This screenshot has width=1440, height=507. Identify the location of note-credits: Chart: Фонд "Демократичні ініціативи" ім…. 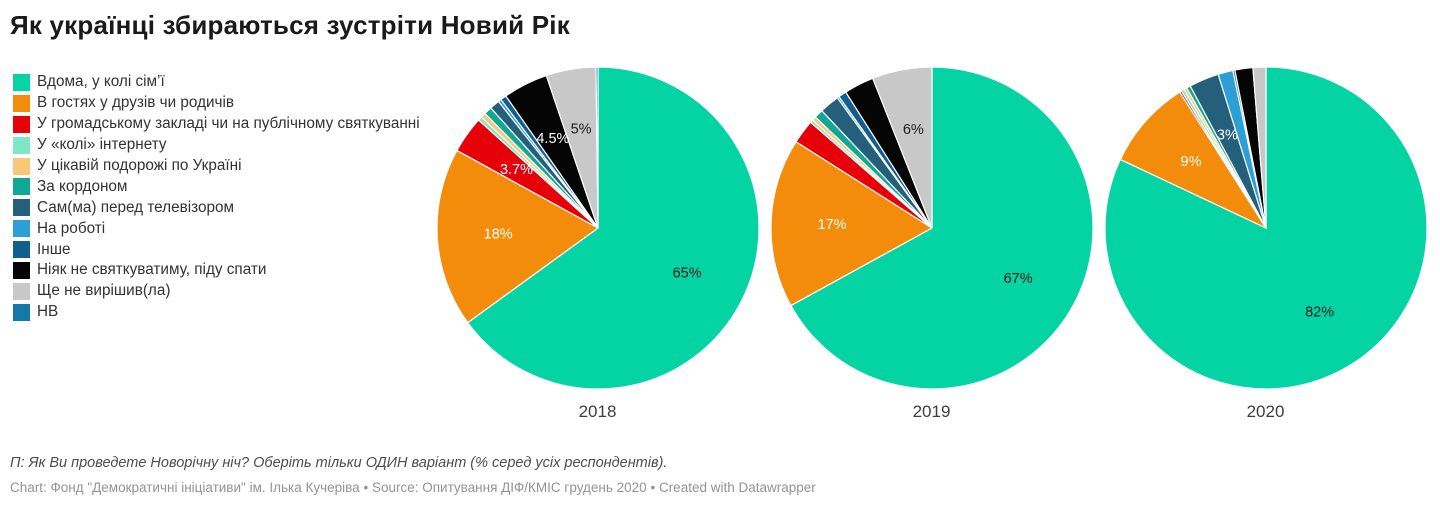
(413, 487).